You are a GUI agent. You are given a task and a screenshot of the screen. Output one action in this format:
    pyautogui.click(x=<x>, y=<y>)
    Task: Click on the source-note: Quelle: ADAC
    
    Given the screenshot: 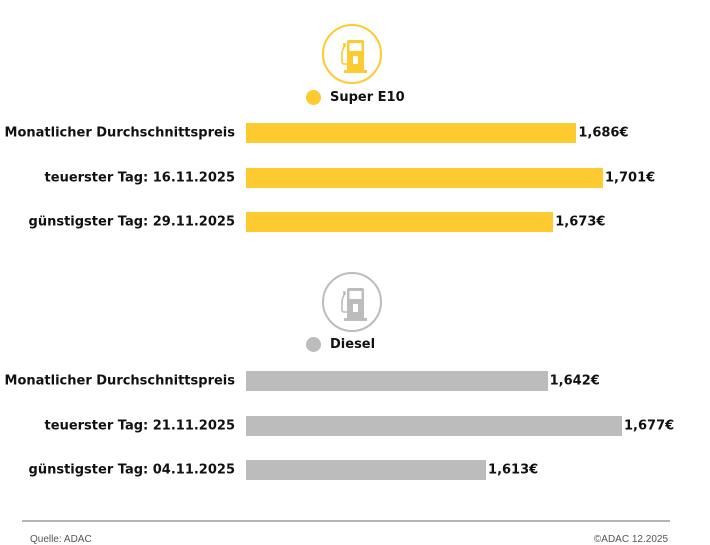 What is the action you would take?
    pyautogui.click(x=61, y=539)
    